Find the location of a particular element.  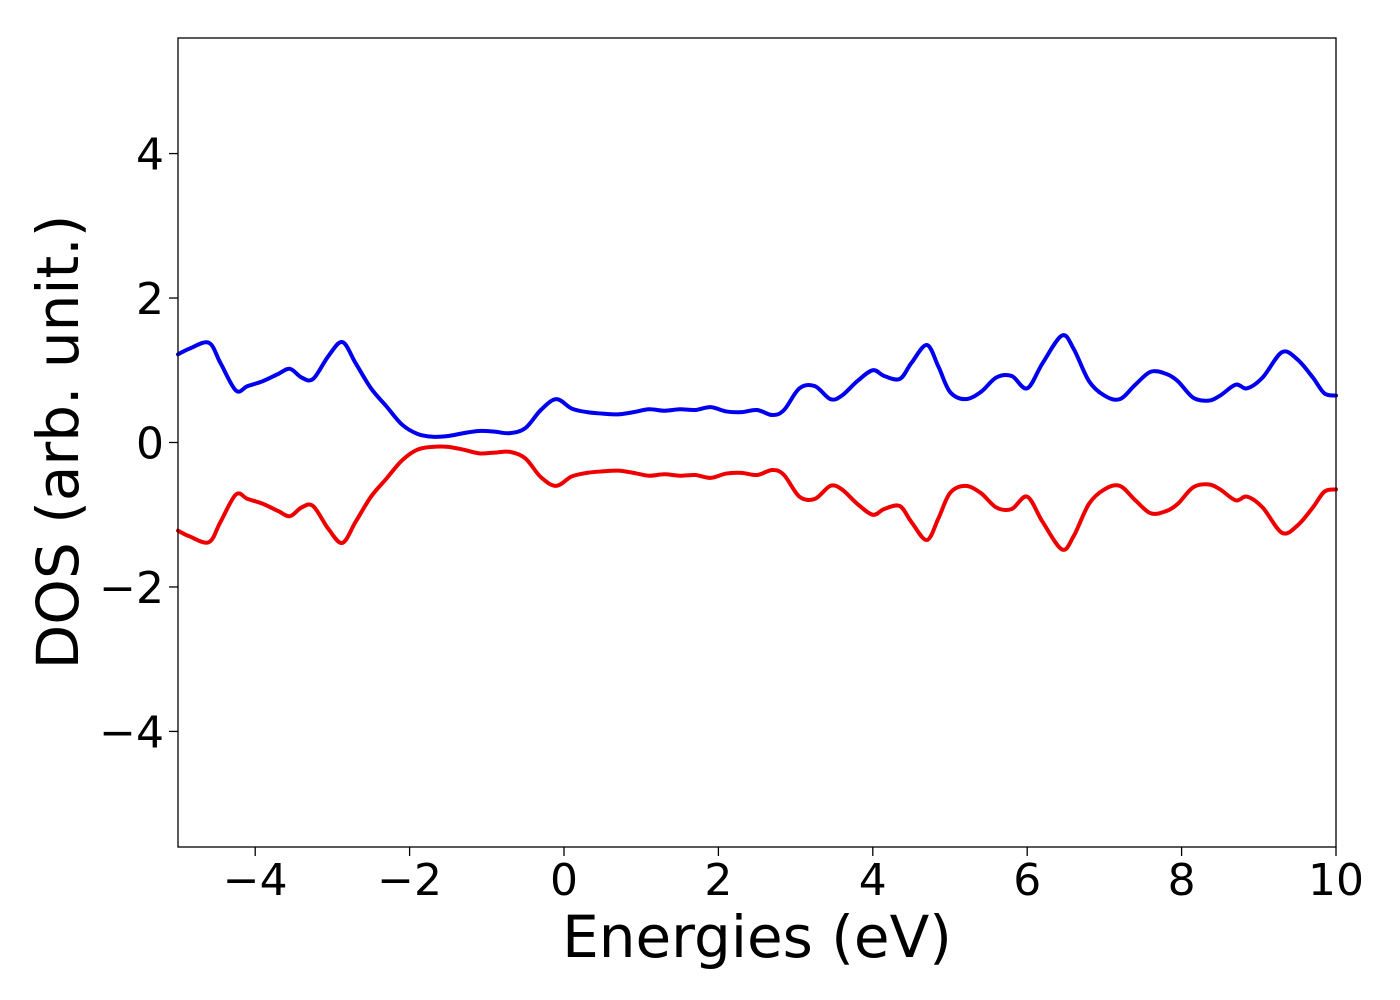

x-tick-label: 6 is located at coordinates (1027, 880).